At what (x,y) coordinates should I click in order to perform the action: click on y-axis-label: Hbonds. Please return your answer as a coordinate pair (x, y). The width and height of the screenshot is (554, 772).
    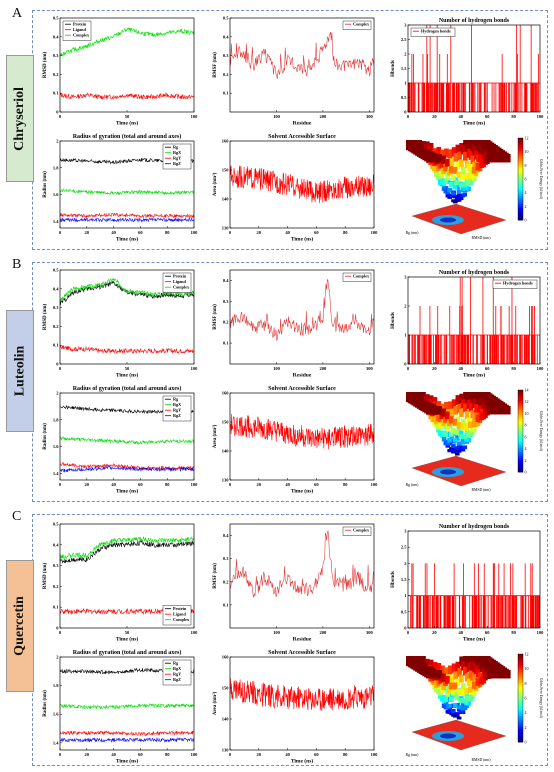
    Looking at the image, I should click on (393, 579).